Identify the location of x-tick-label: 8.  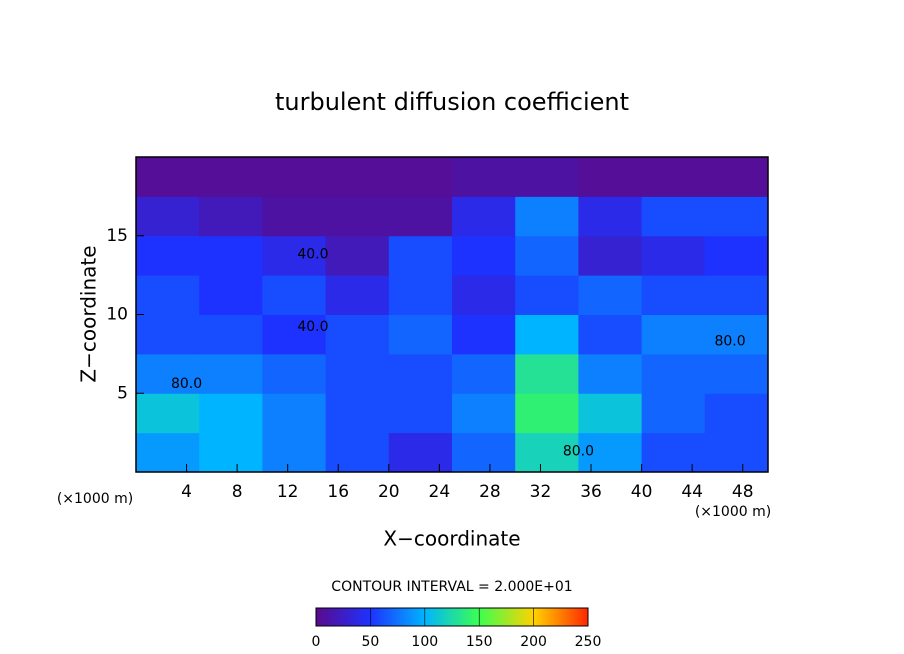
(237, 492).